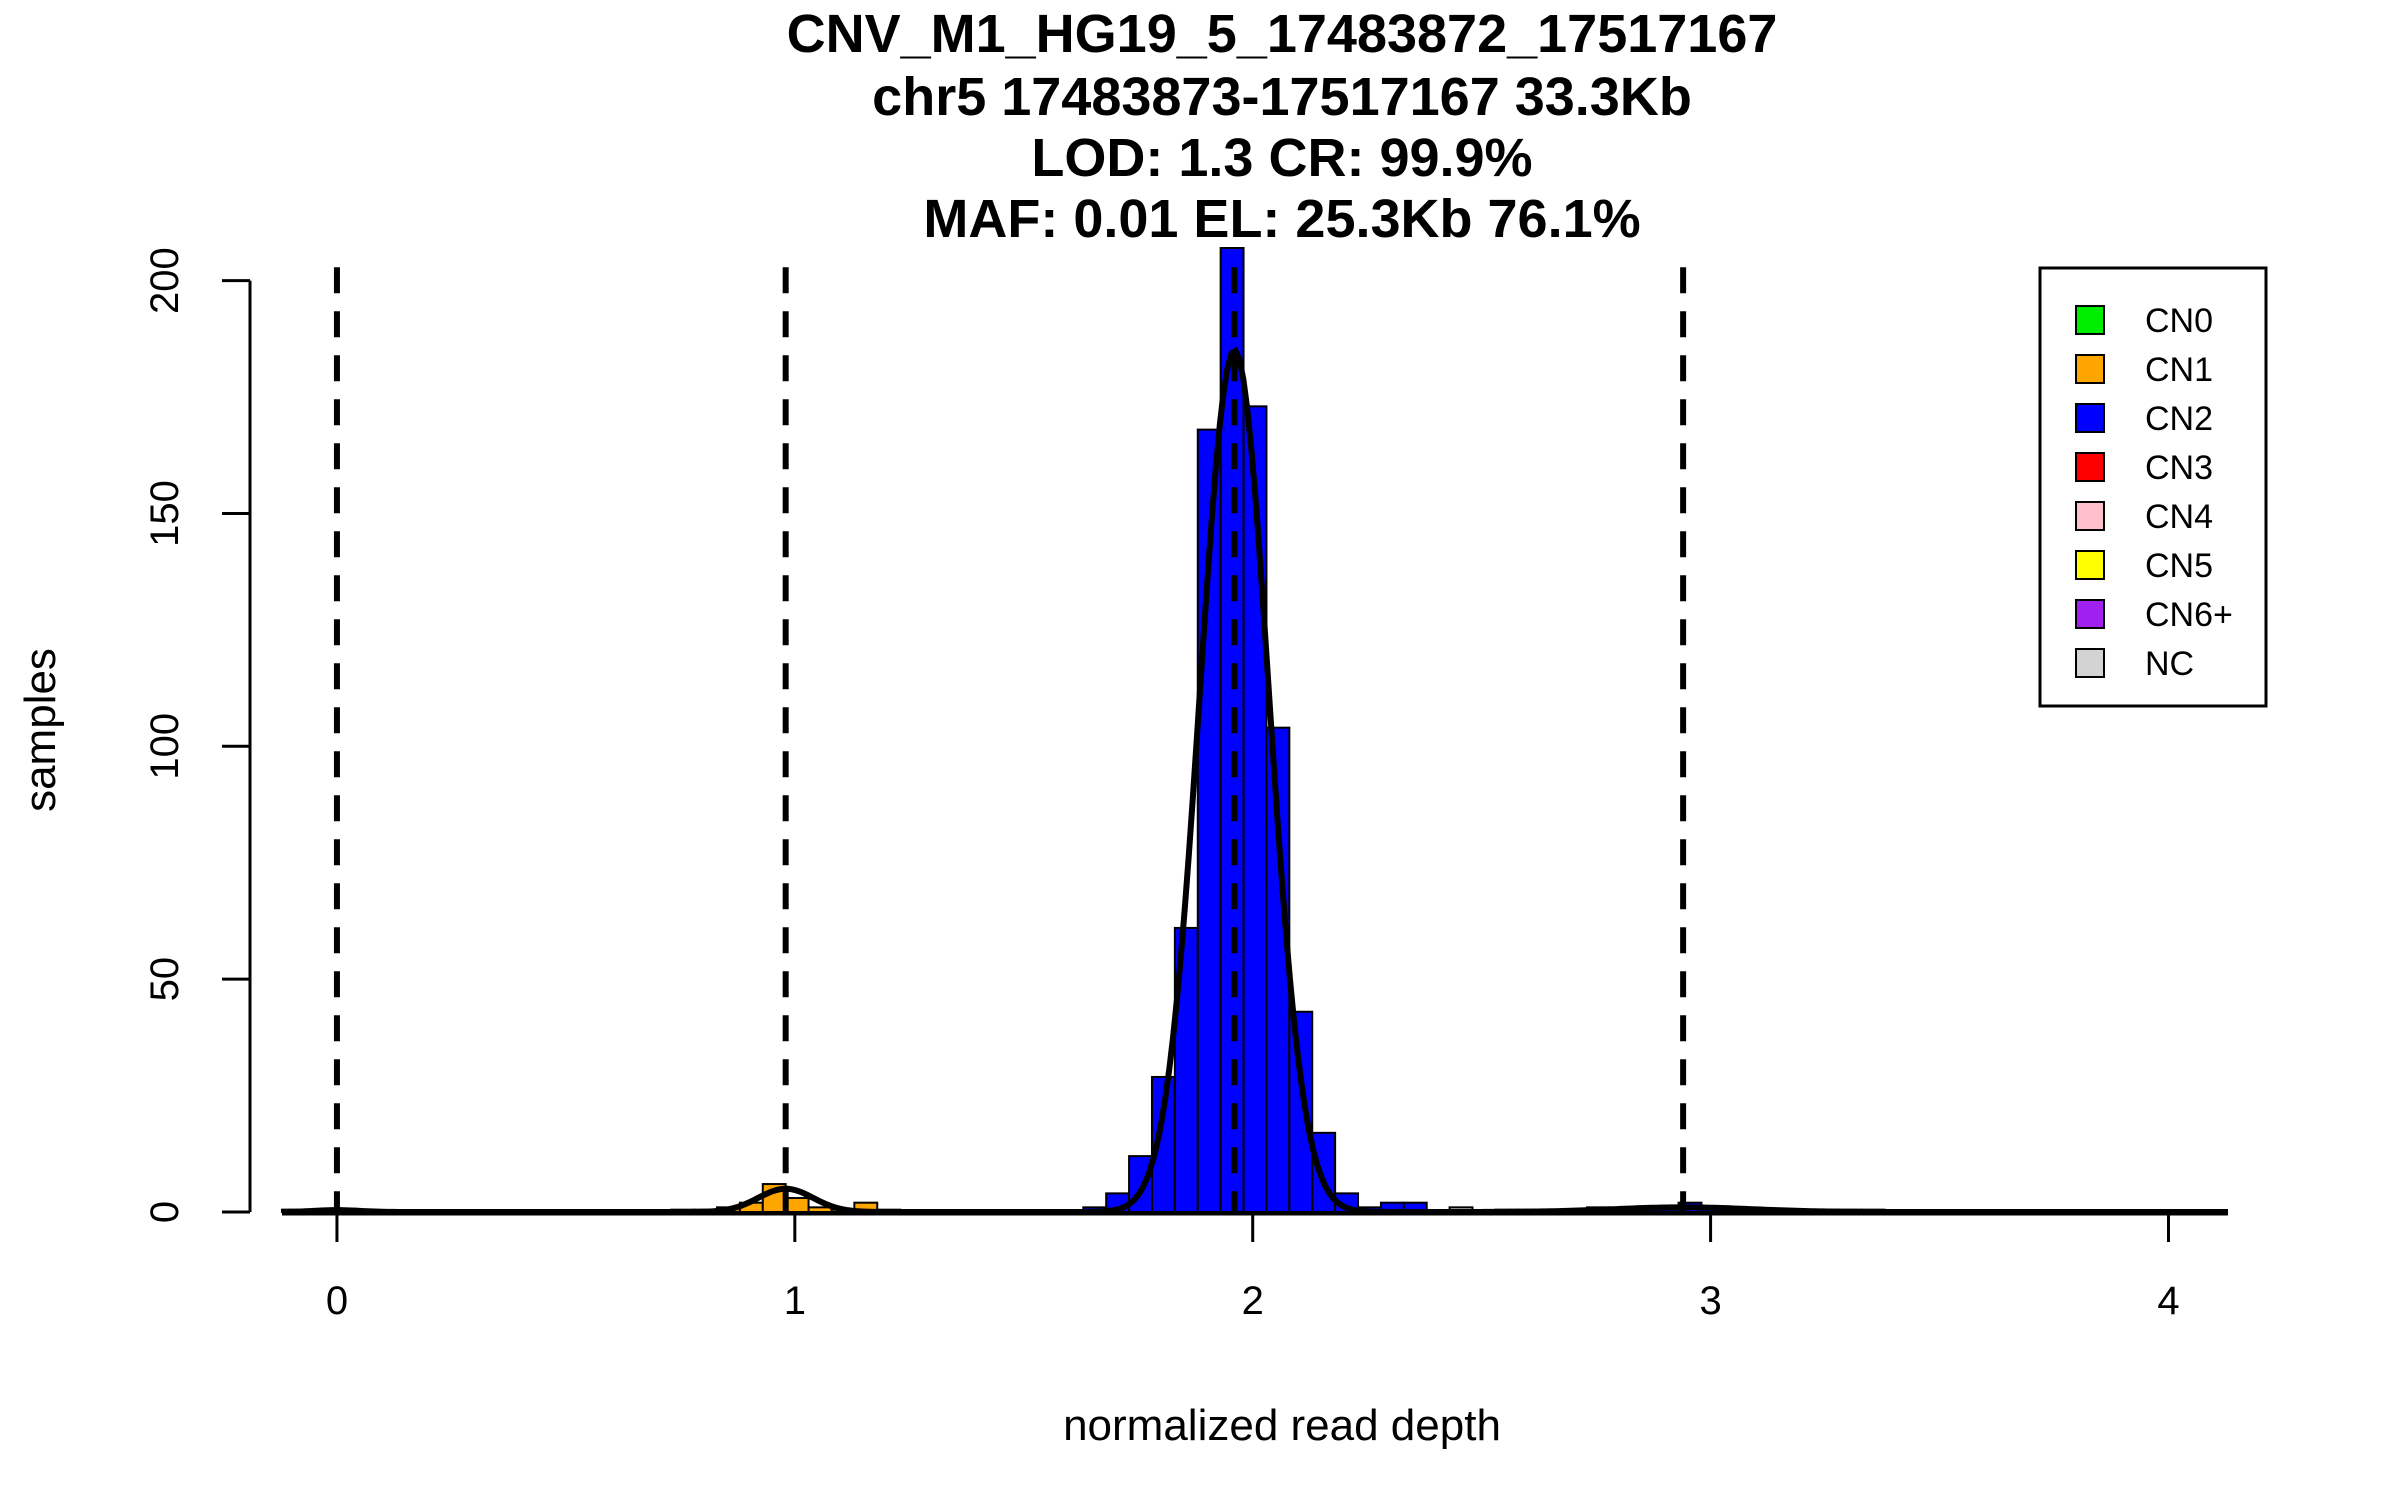 Image resolution: width=2400 pixels, height=1500 pixels. Describe the element at coordinates (2144, 468) in the screenshot. I see `legend-entry: CN3` at that location.